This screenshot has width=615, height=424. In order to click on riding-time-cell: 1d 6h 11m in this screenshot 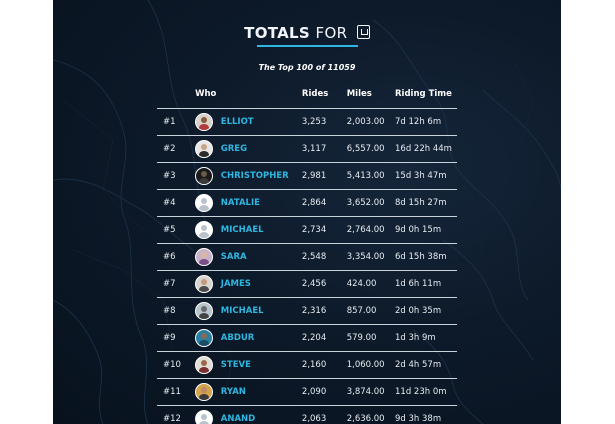, I will do `click(426, 284)`.